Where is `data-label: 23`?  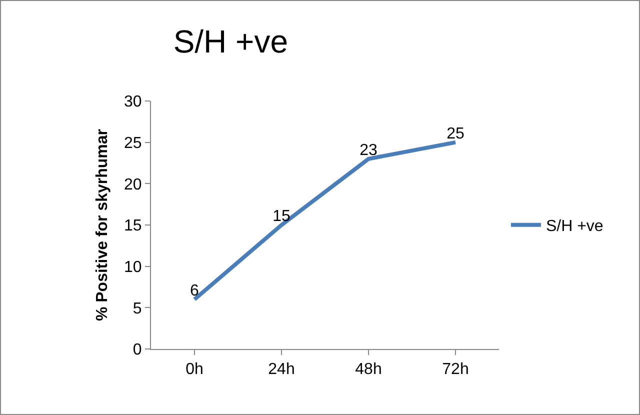 data-label: 23 is located at coordinates (369, 150).